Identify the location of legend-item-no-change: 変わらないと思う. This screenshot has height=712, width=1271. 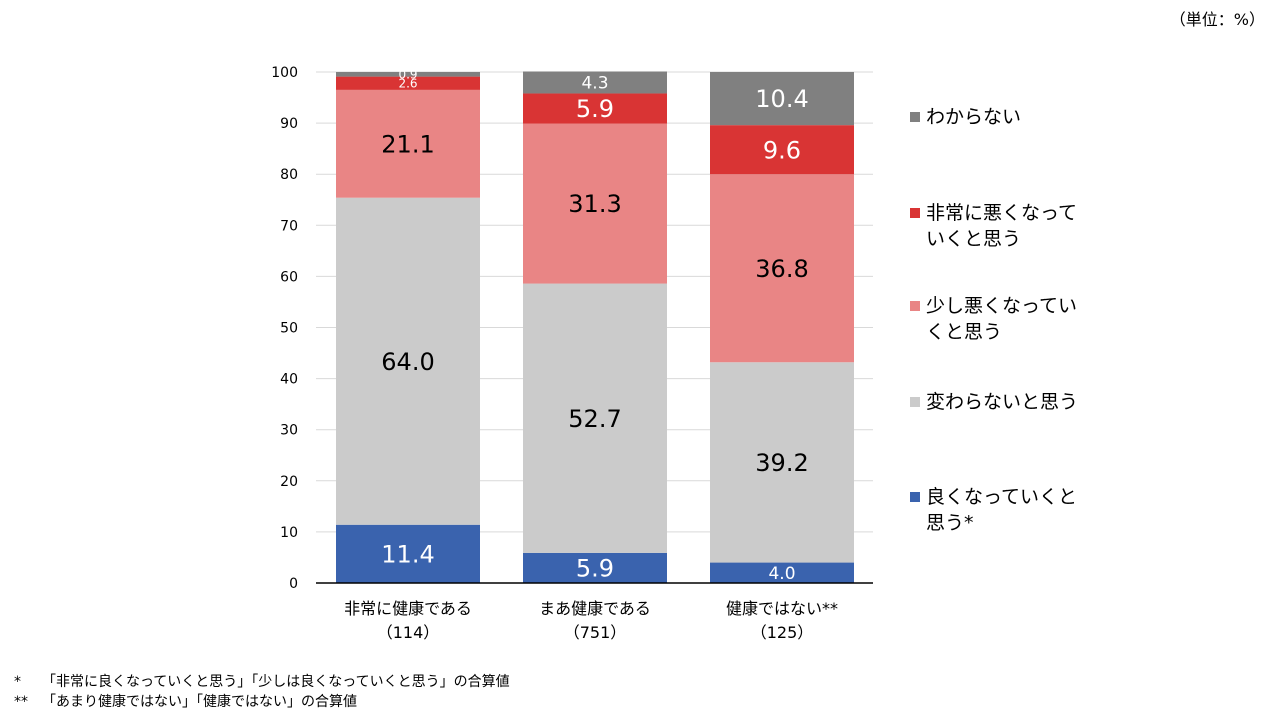
(1005, 402).